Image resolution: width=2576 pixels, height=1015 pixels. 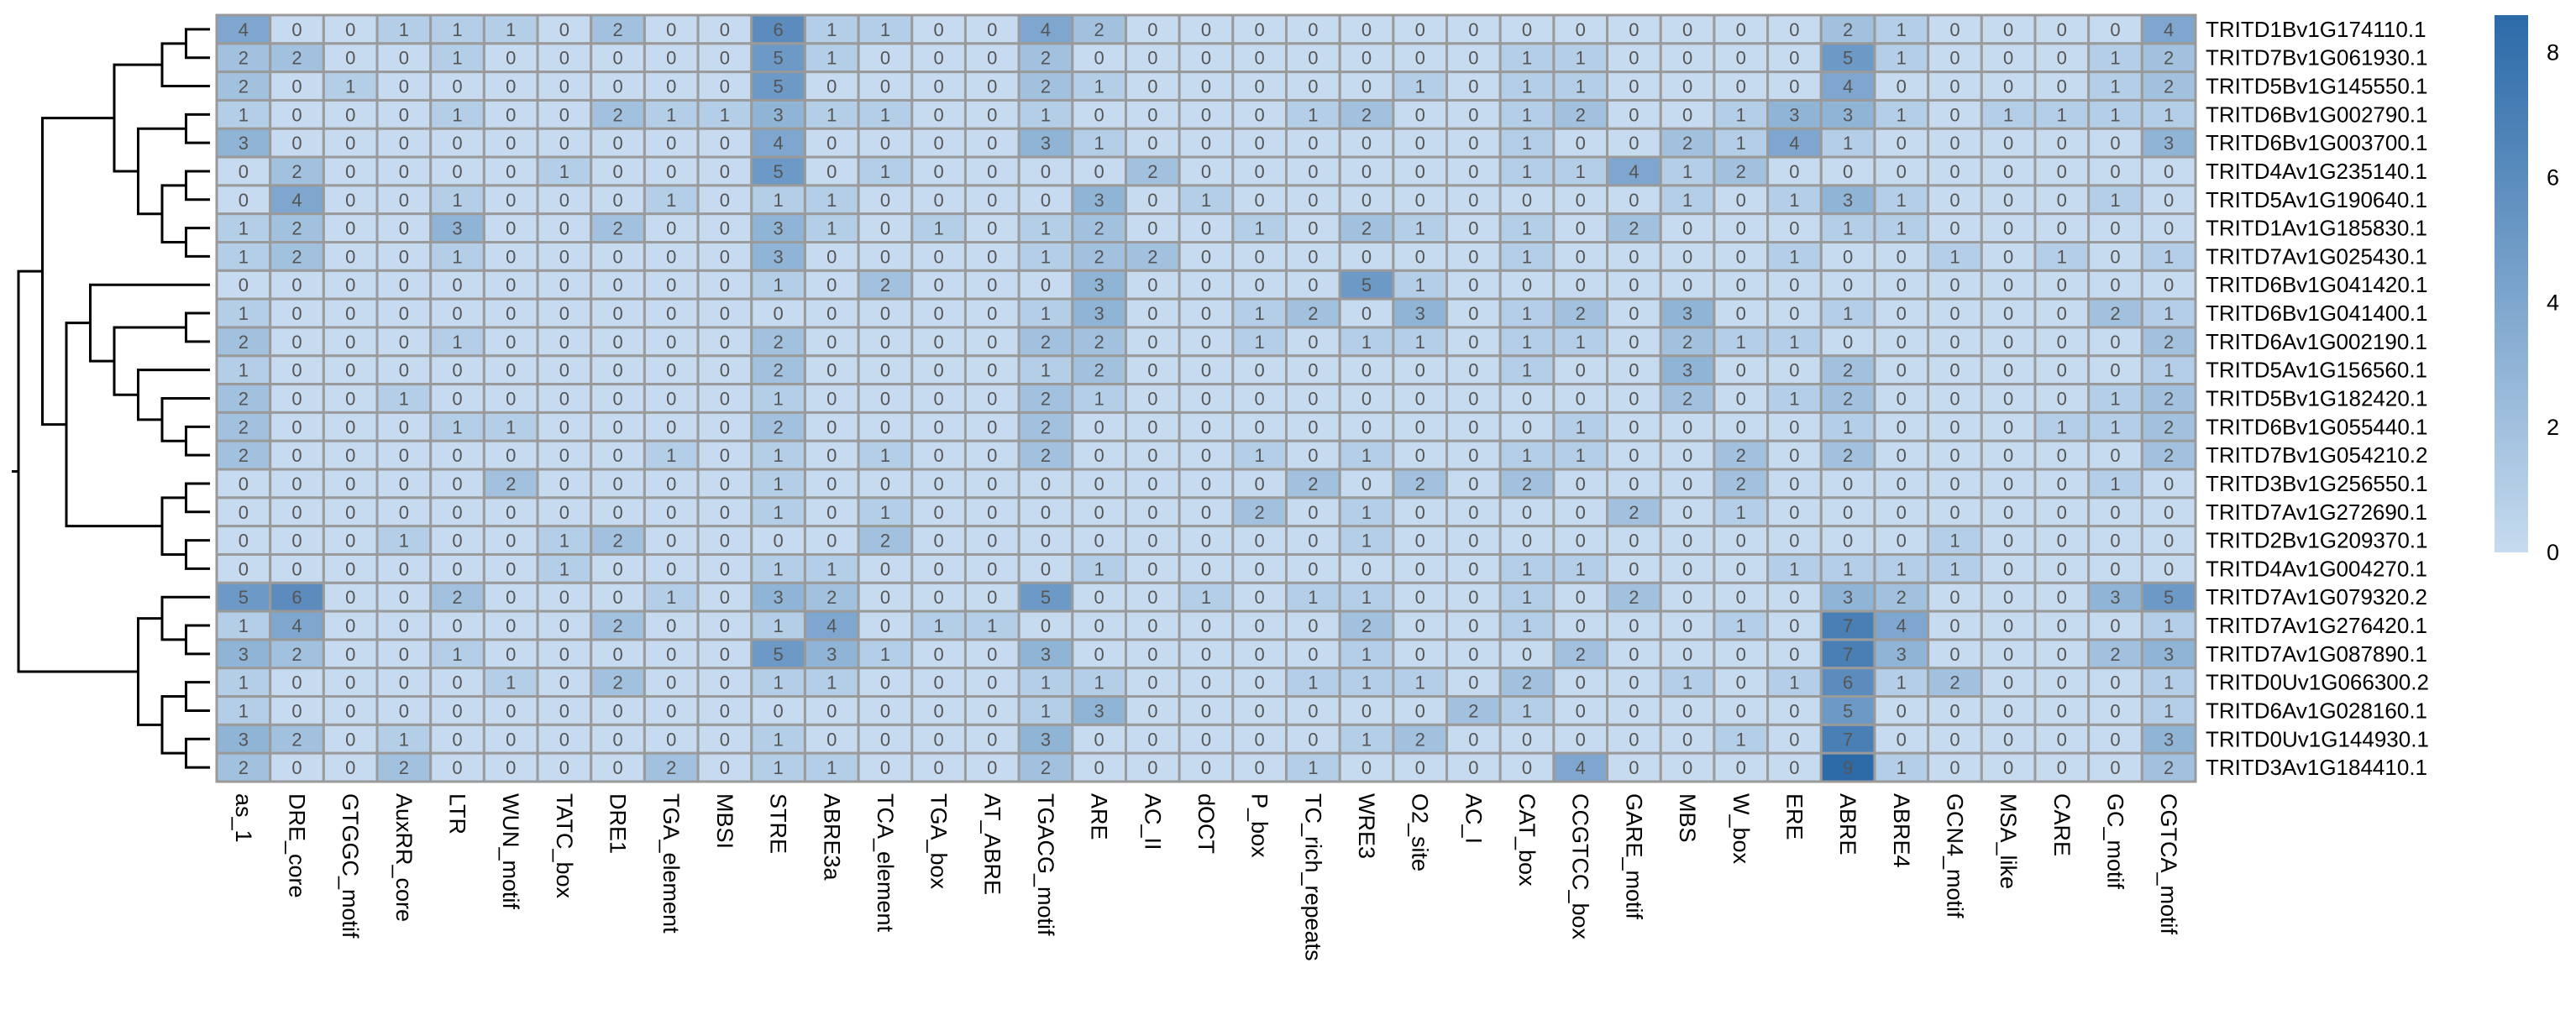 I want to click on column-label: AC_I, so click(x=1473, y=818).